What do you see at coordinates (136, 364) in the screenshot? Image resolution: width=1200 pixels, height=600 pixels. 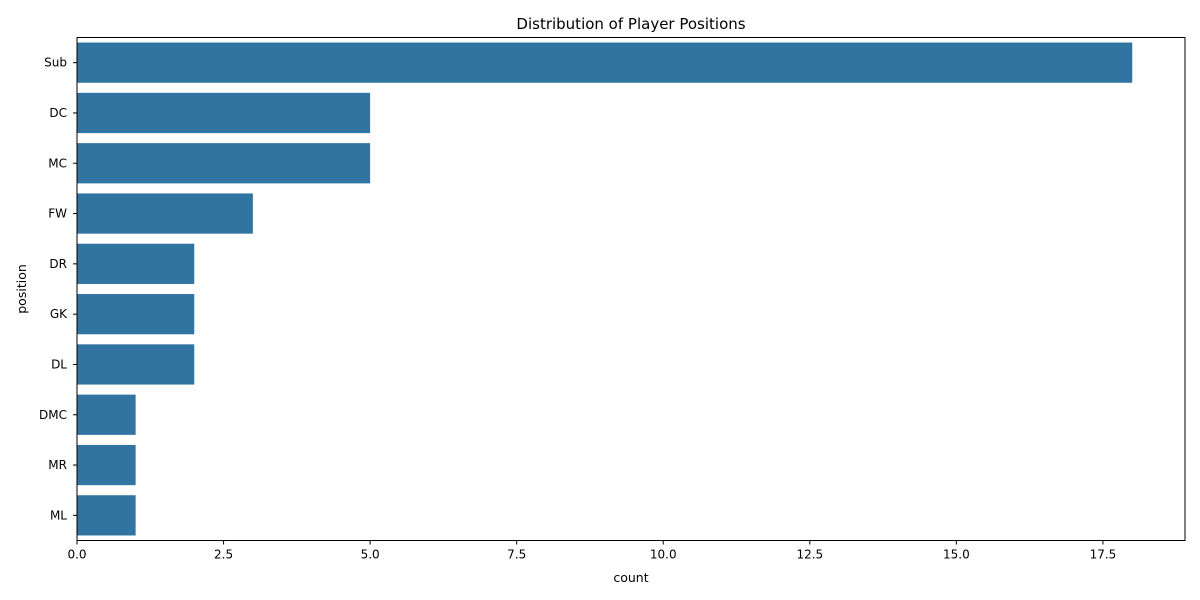 I see `bar-dl` at bounding box center [136, 364].